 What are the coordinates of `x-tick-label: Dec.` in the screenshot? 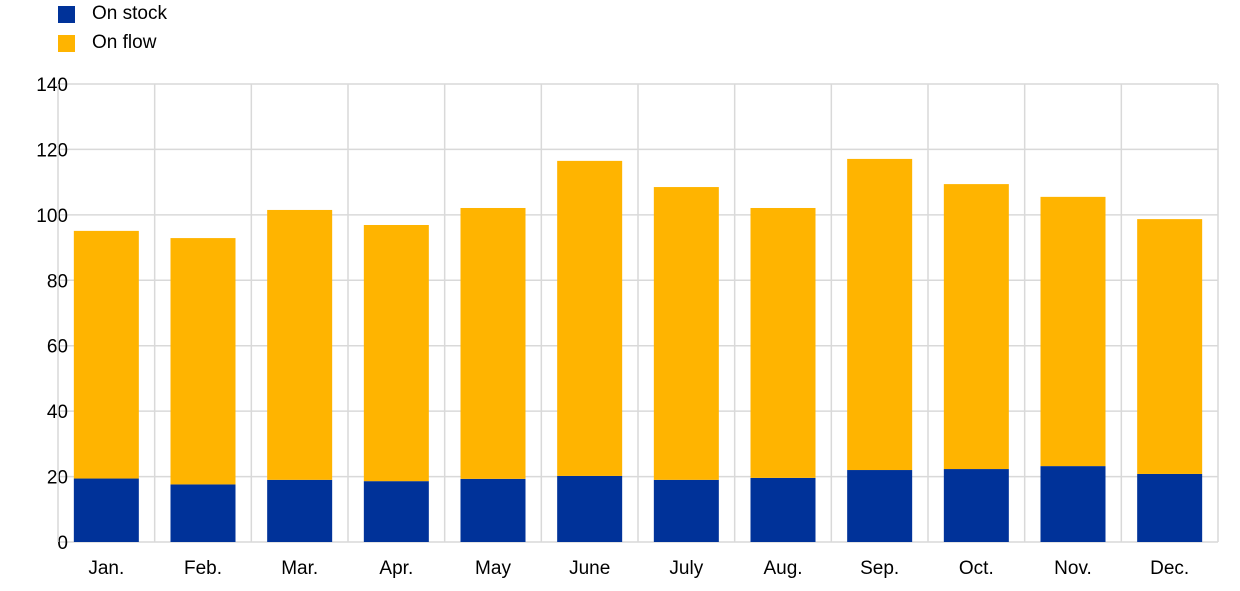 It's located at (1169, 568).